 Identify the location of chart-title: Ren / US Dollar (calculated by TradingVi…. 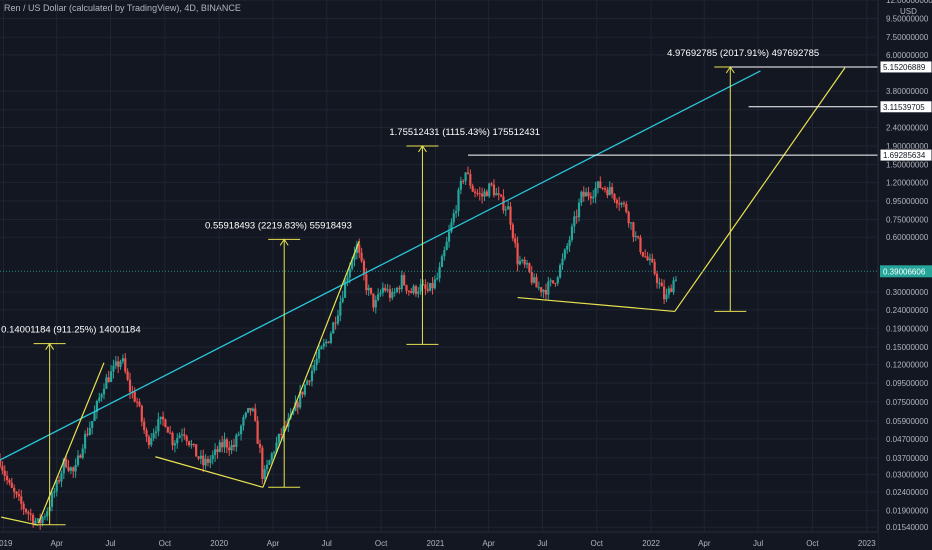
(122, 8).